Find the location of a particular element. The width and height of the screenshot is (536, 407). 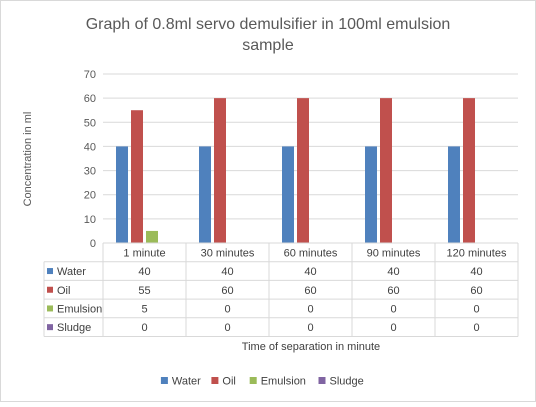

table-row-label: Oil is located at coordinates (63, 291).